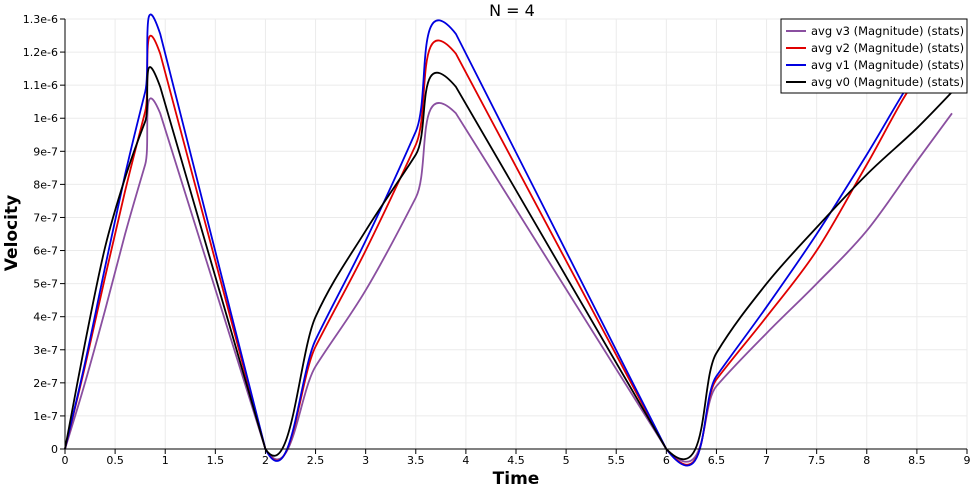 This screenshot has width=978, height=494. What do you see at coordinates (817, 460) in the screenshot?
I see `x-tick-label: 7.5` at bounding box center [817, 460].